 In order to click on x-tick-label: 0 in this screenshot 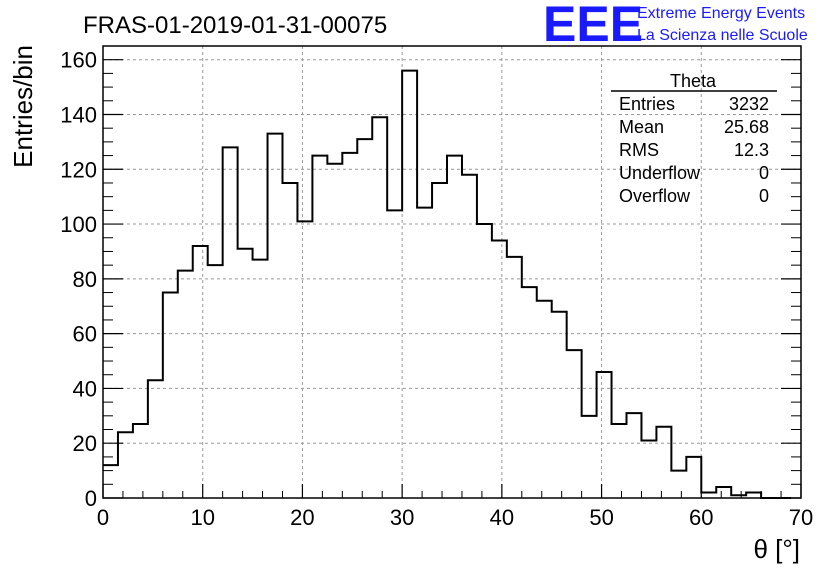, I will do `click(103, 517)`.